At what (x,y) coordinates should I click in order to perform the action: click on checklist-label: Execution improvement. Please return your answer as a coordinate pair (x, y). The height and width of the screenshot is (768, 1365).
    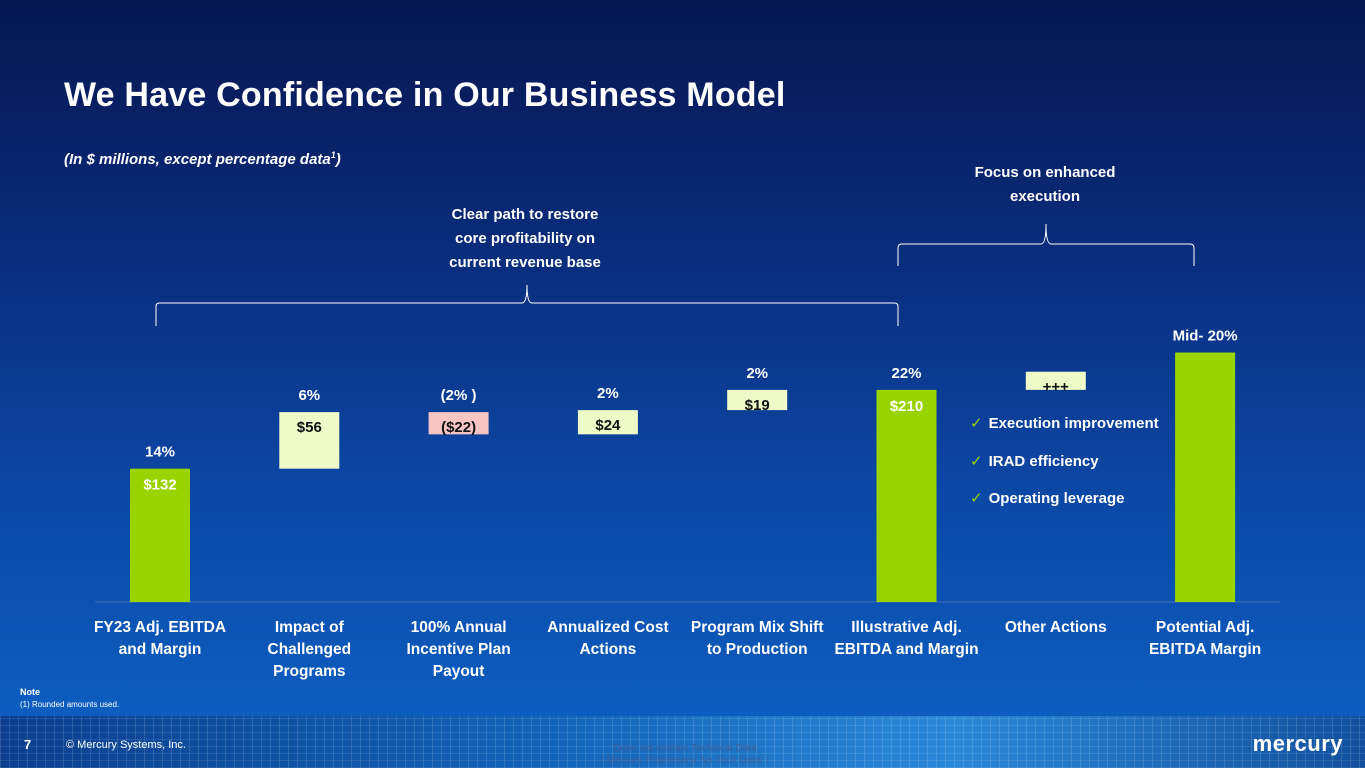
    Looking at the image, I should click on (1073, 423).